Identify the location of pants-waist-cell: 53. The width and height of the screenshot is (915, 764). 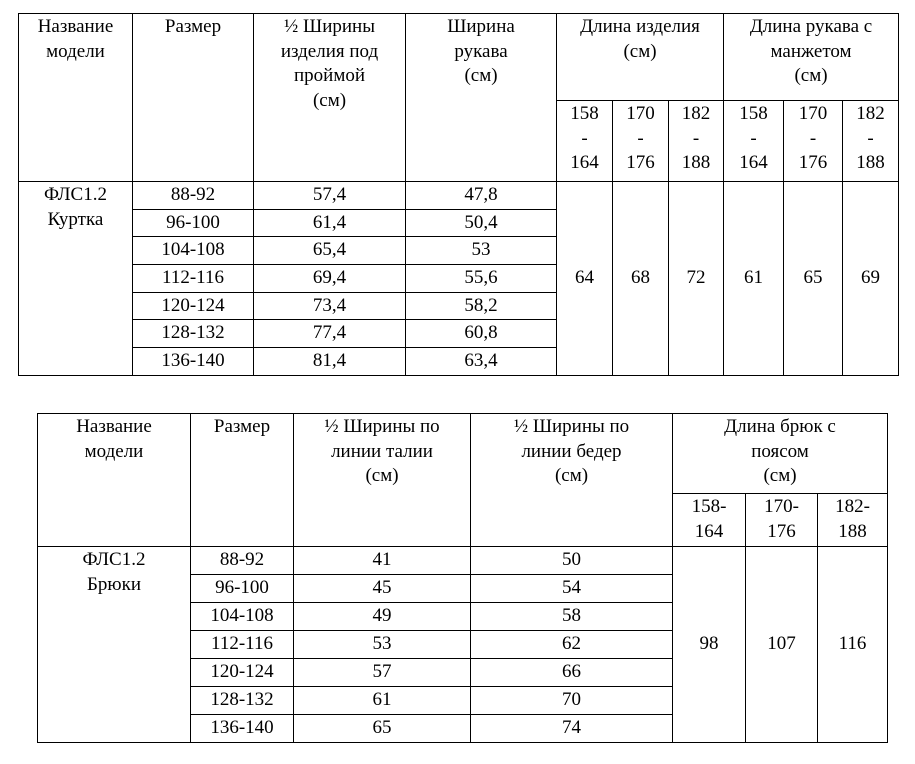
(382, 644).